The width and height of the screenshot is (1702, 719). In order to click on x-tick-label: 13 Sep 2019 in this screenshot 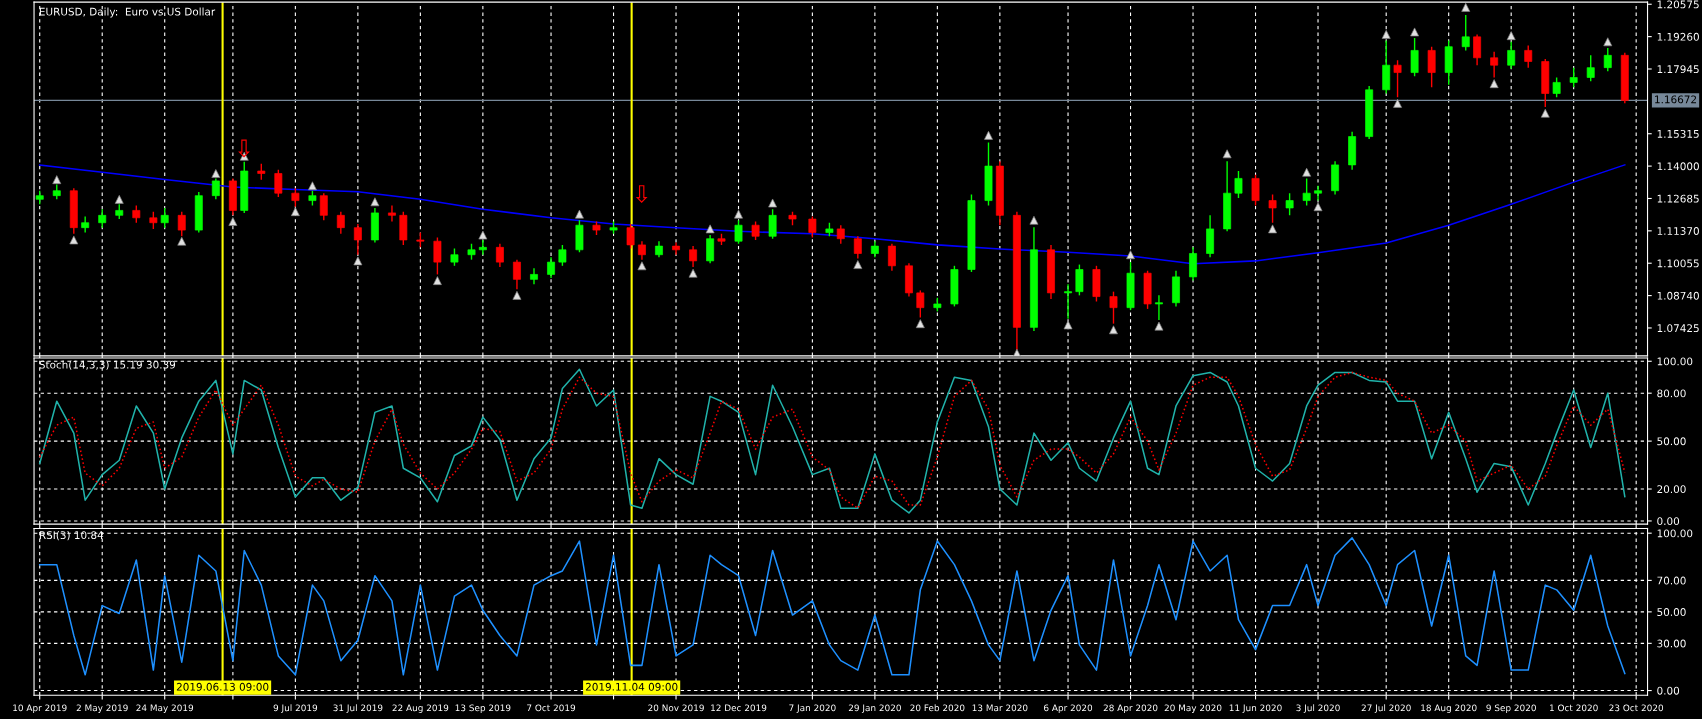, I will do `click(483, 708)`.